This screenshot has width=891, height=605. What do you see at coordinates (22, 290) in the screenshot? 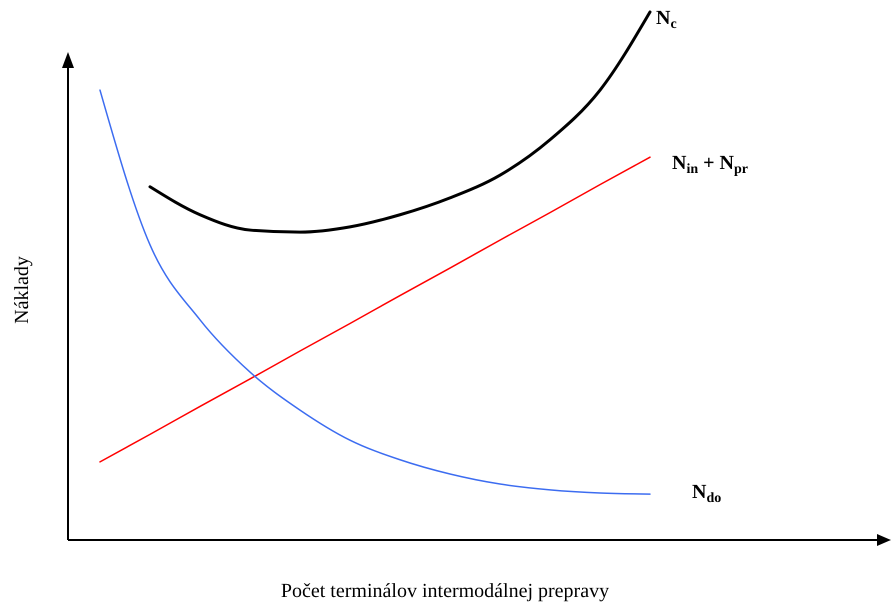
I see `y-axis-title: Náklady` at bounding box center [22, 290].